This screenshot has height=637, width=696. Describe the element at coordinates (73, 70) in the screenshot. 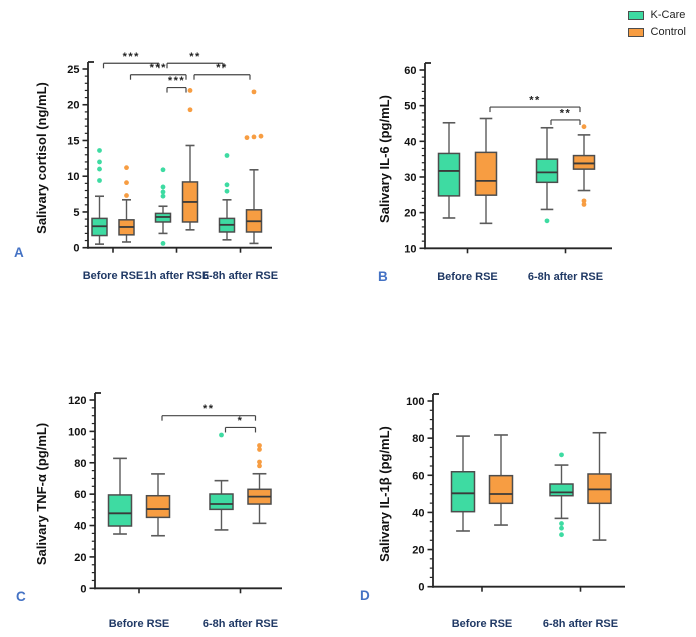

I see `y-tick-label: 25` at that location.